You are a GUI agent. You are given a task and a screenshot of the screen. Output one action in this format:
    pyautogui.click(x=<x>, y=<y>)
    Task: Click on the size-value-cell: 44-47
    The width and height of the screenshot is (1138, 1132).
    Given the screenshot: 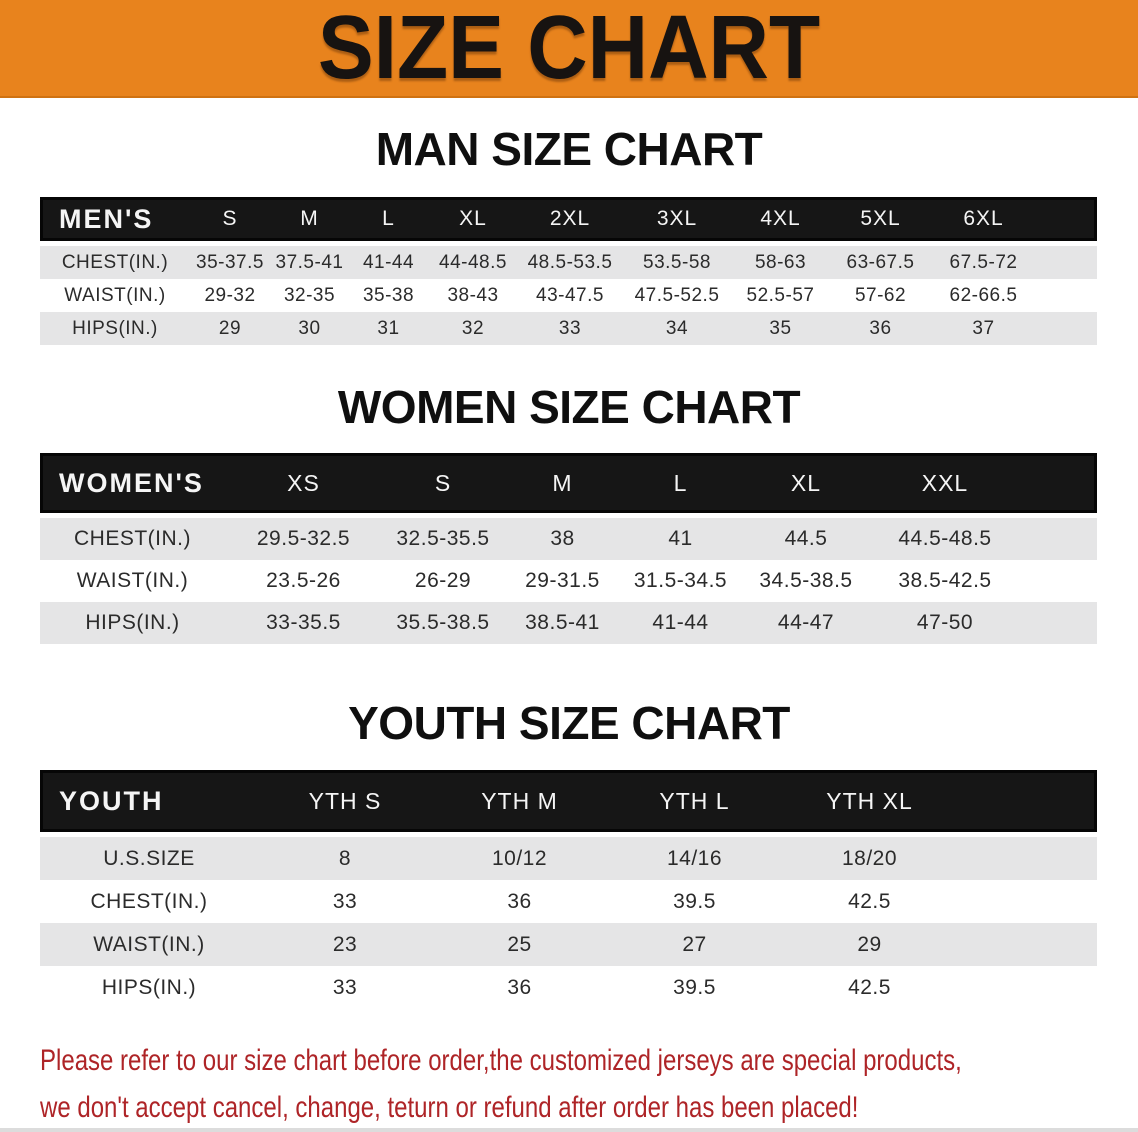 What is the action you would take?
    pyautogui.click(x=806, y=623)
    